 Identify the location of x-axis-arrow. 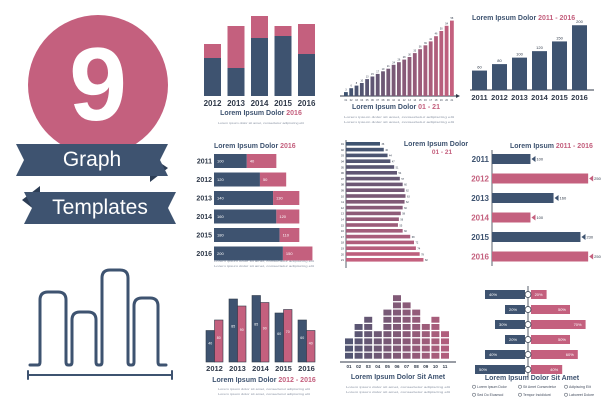
(458, 96).